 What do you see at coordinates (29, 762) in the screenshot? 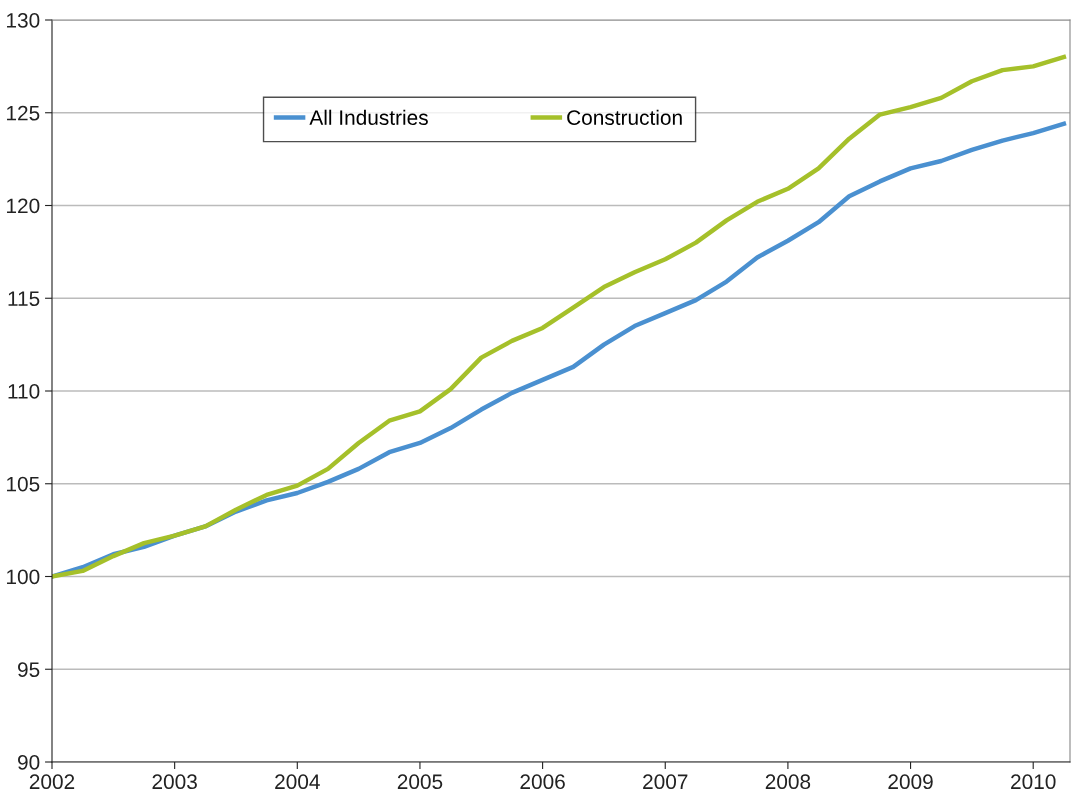
I see `y-tick-label: 90` at bounding box center [29, 762].